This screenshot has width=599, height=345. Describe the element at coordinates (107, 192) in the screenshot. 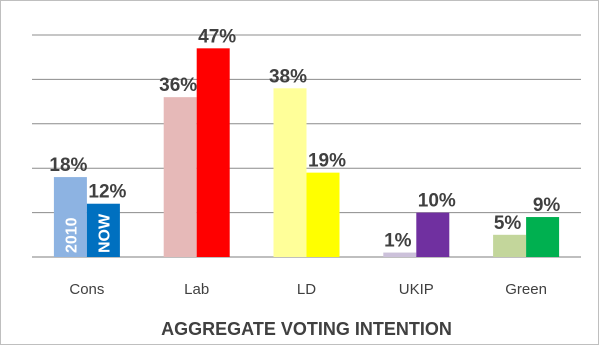

I see `data-label-now-cons: 12%` at that location.